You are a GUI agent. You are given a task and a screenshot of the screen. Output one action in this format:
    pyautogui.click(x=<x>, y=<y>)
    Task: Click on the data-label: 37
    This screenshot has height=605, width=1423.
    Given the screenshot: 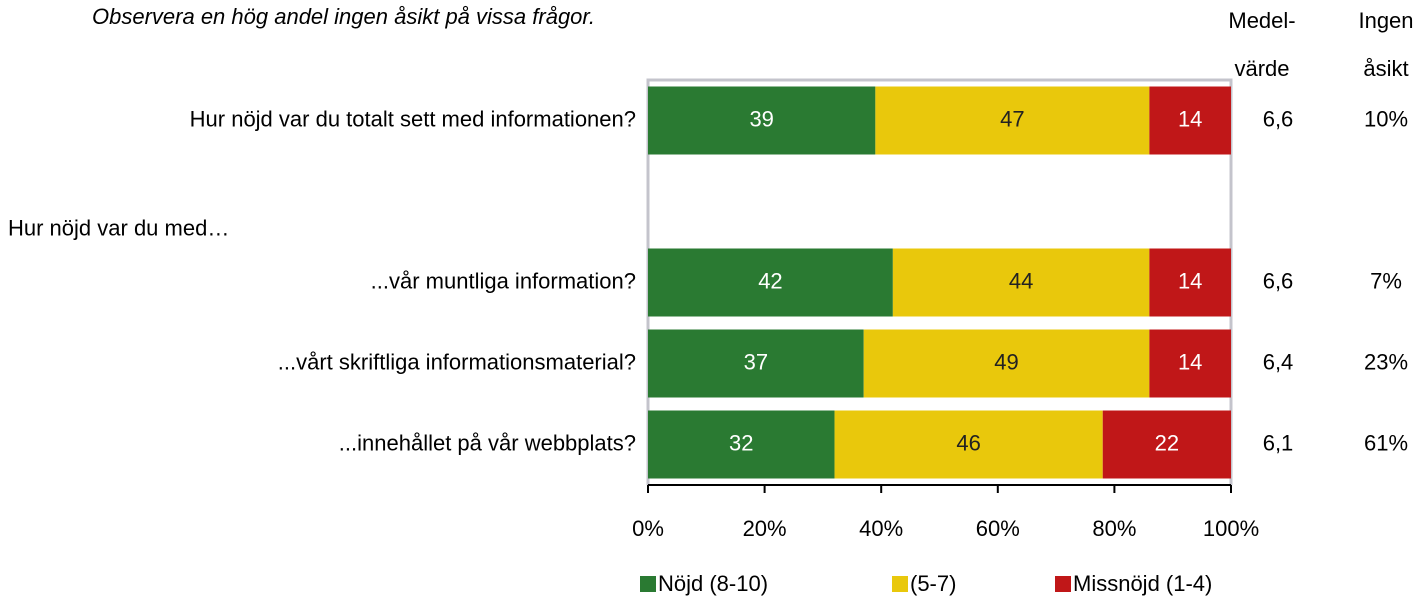 What is the action you would take?
    pyautogui.click(x=756, y=361)
    